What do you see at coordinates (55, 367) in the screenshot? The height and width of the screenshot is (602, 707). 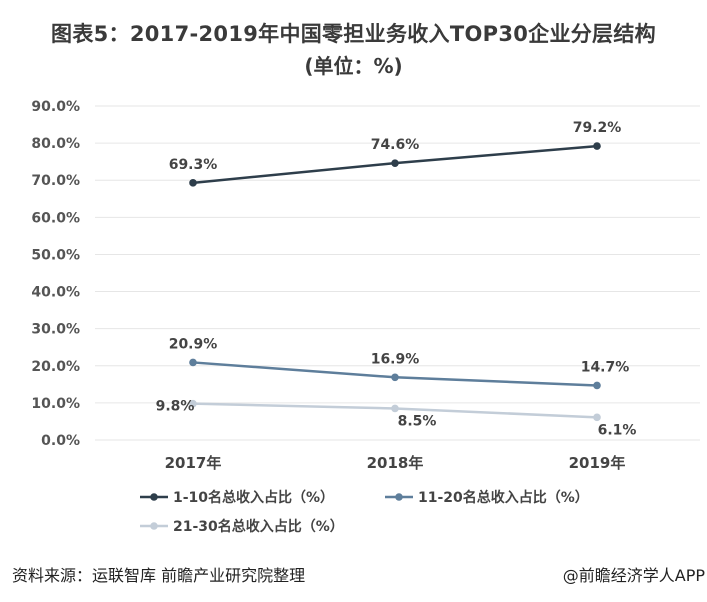 I see `y-tick-label: 20.0%` at bounding box center [55, 367].